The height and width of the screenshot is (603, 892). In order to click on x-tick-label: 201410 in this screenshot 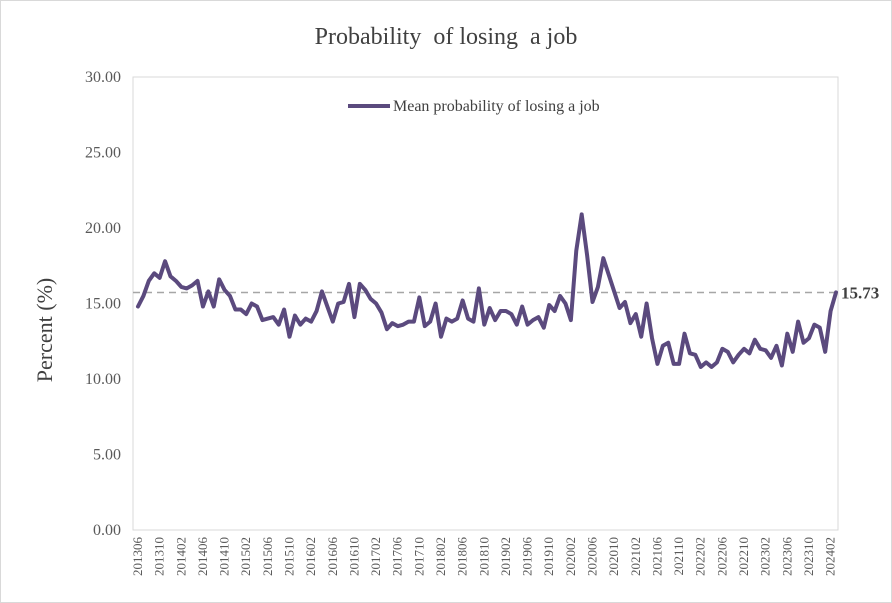, I will do `click(224, 556)`.